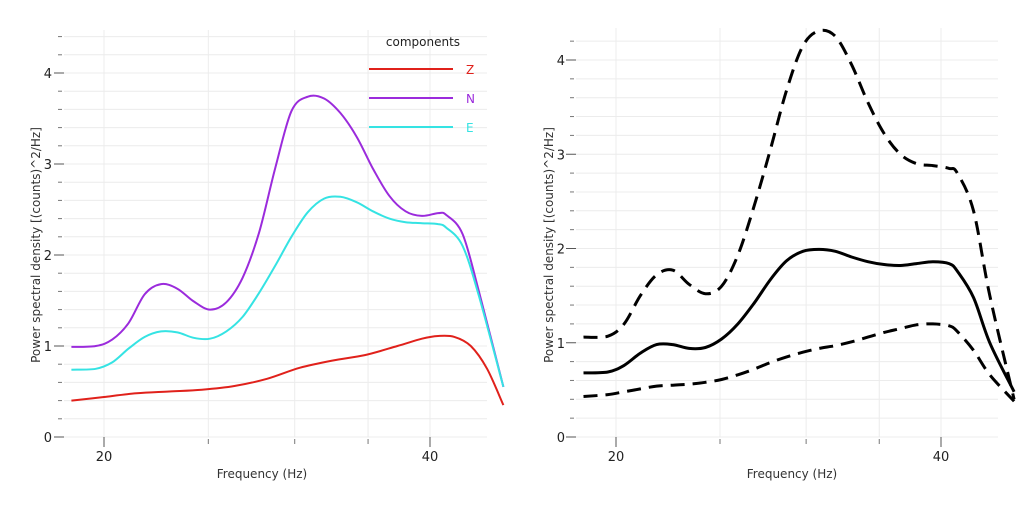 The width and height of the screenshot is (1024, 512). What do you see at coordinates (48, 74) in the screenshot?
I see `left-y-tick-label: 4` at bounding box center [48, 74].